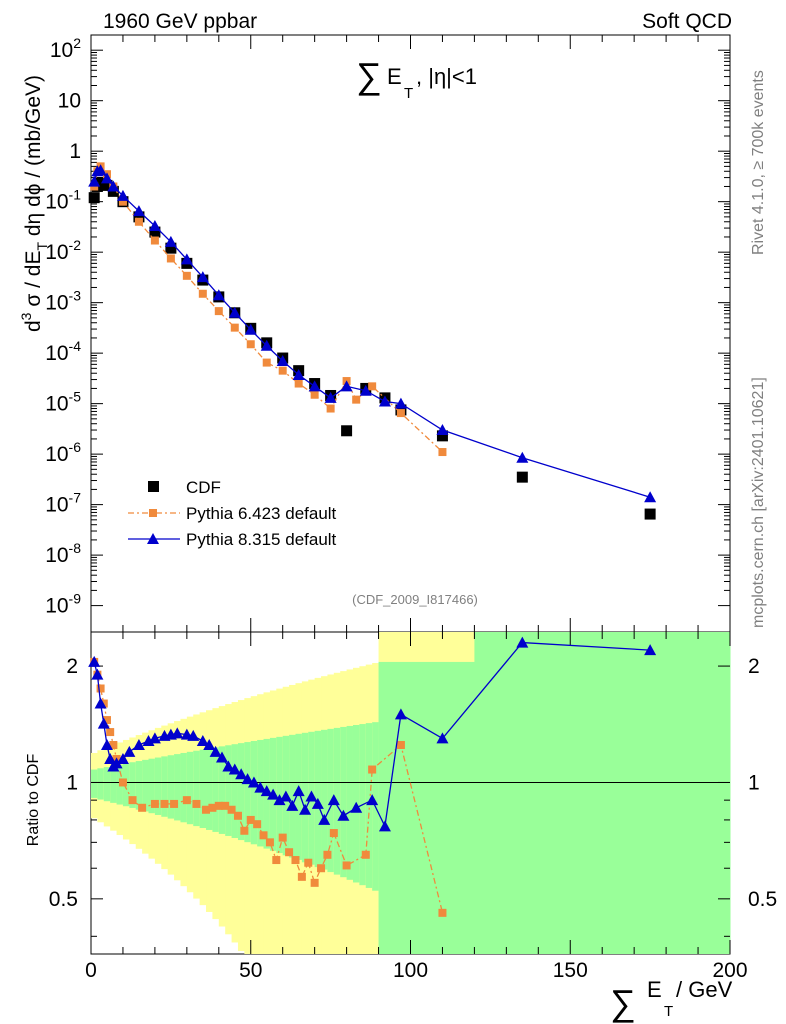 The image size is (786, 1024). What do you see at coordinates (369, 75) in the screenshot?
I see `title-sum-symbol: ∑` at bounding box center [369, 75].